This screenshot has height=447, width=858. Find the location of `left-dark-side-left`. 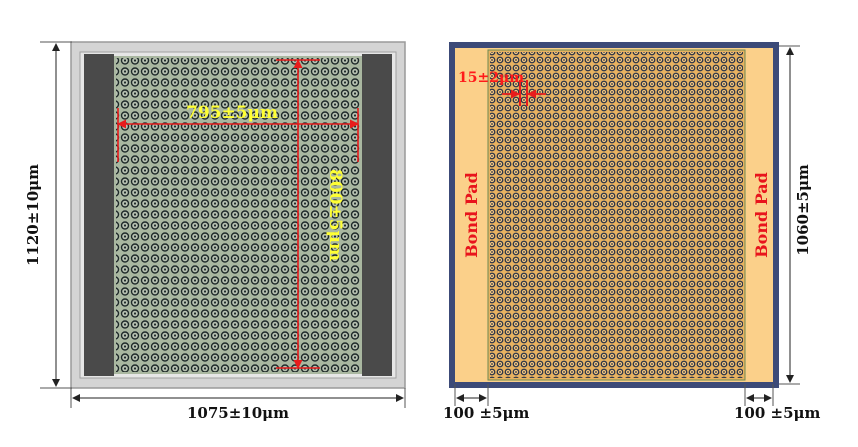

left-dark-side-left is located at coordinates (99, 215).